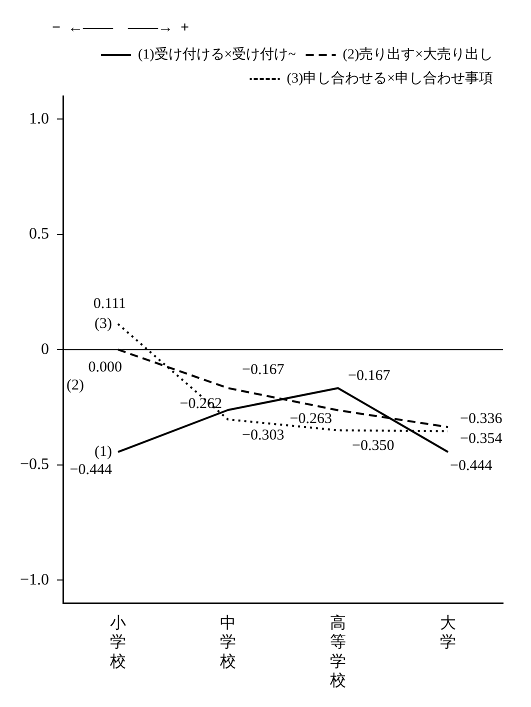  I want to click on y-tick-label: −1.0, so click(35, 579).